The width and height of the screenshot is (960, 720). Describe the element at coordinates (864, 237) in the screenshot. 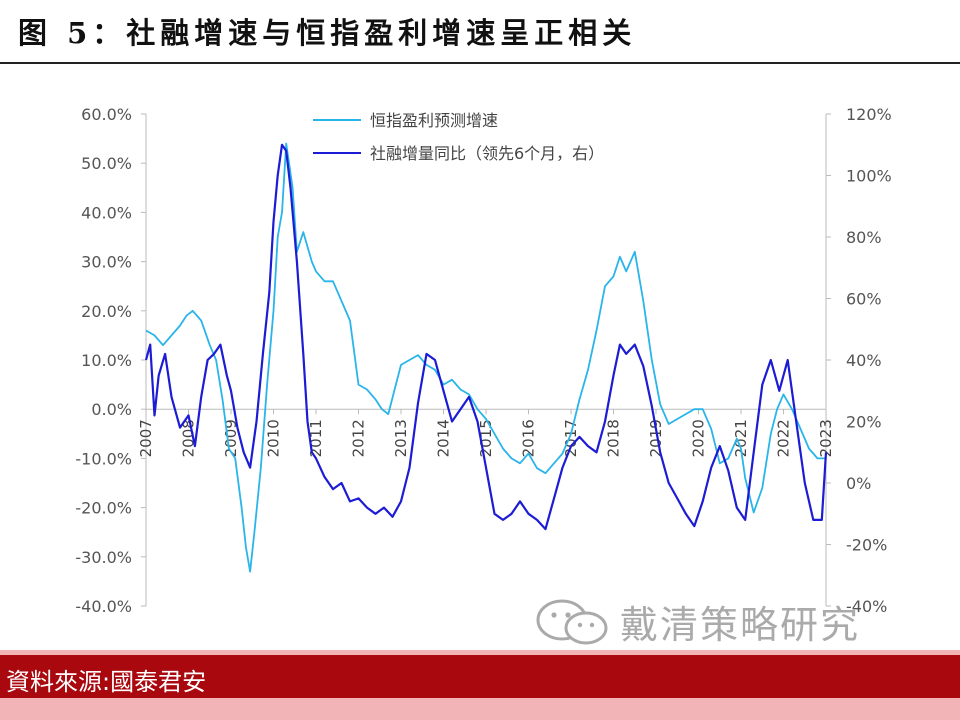

I see `right-tick-label: 80%` at that location.